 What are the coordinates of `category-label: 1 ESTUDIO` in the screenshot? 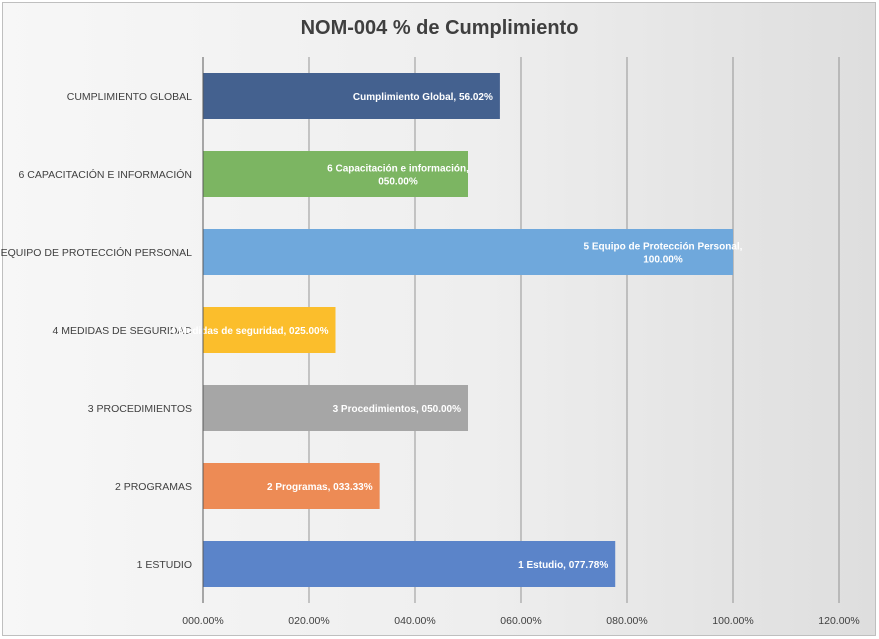 It's located at (164, 565).